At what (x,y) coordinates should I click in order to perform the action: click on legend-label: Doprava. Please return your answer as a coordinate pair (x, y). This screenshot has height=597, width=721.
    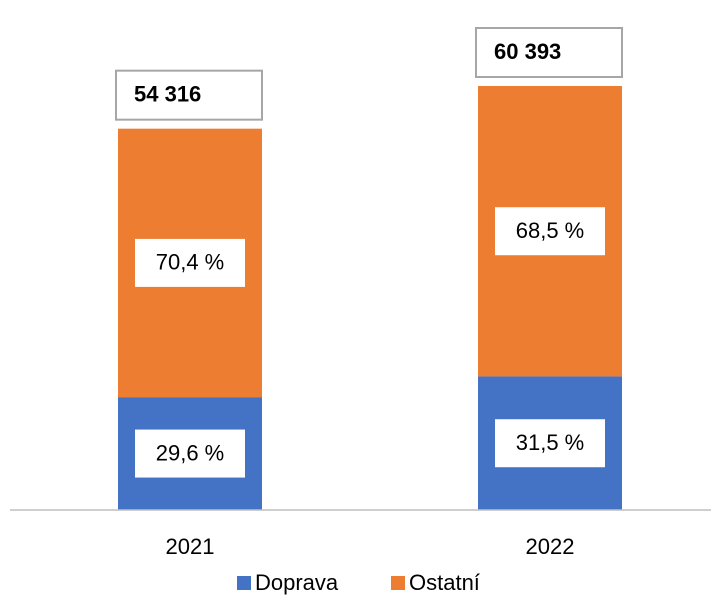
    Looking at the image, I should click on (297, 582).